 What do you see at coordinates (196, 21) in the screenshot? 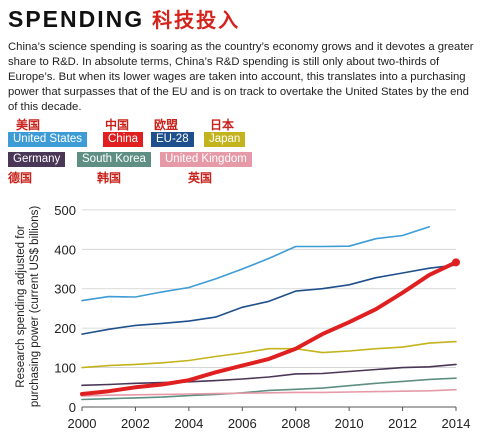
I see `chart-title-chinese: 科技投入` at bounding box center [196, 21].